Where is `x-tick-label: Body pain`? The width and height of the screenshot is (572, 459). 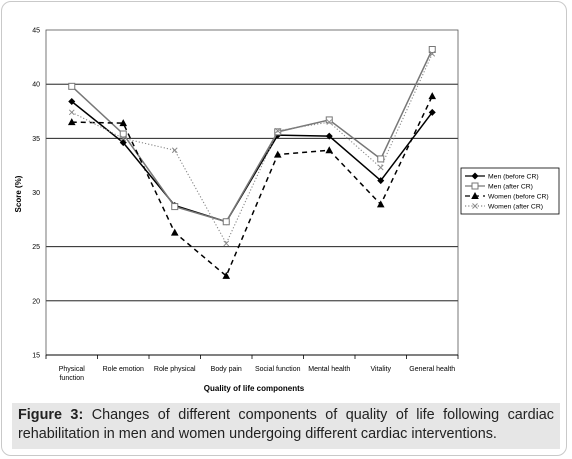 x-tick-label: Body pain is located at coordinates (226, 369).